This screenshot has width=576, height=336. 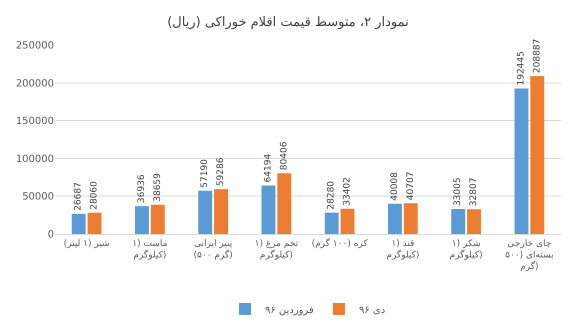 I want to click on data-label: 36936, so click(x=141, y=189).